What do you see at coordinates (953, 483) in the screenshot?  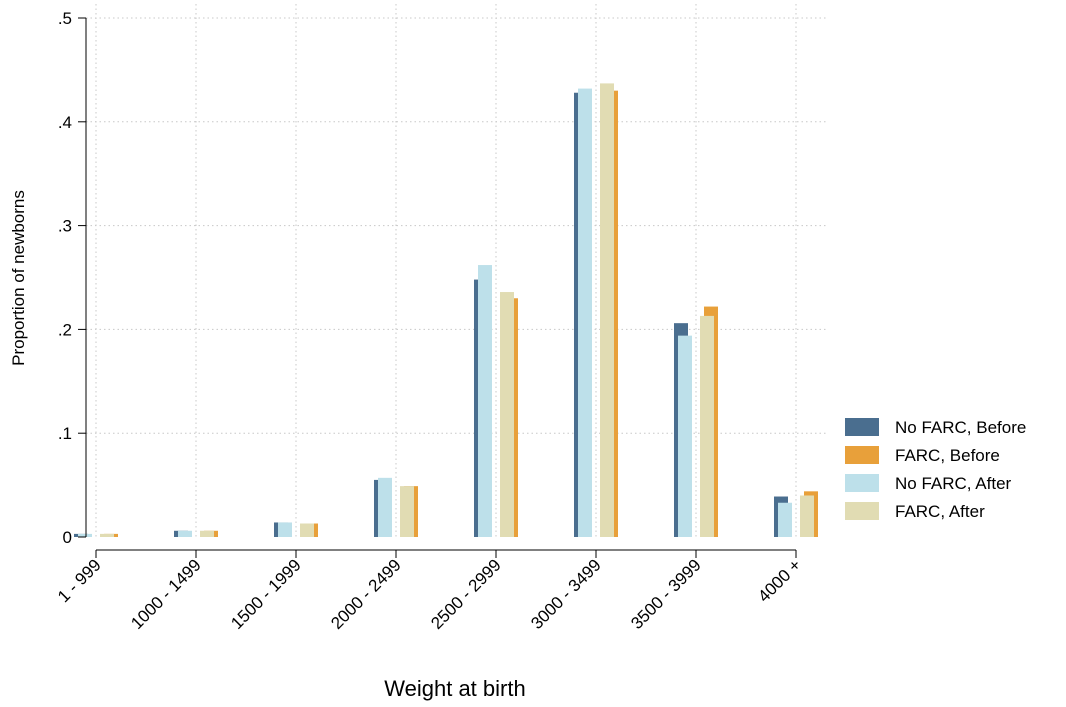 I see `legend-label: No FARC, After` at bounding box center [953, 483].